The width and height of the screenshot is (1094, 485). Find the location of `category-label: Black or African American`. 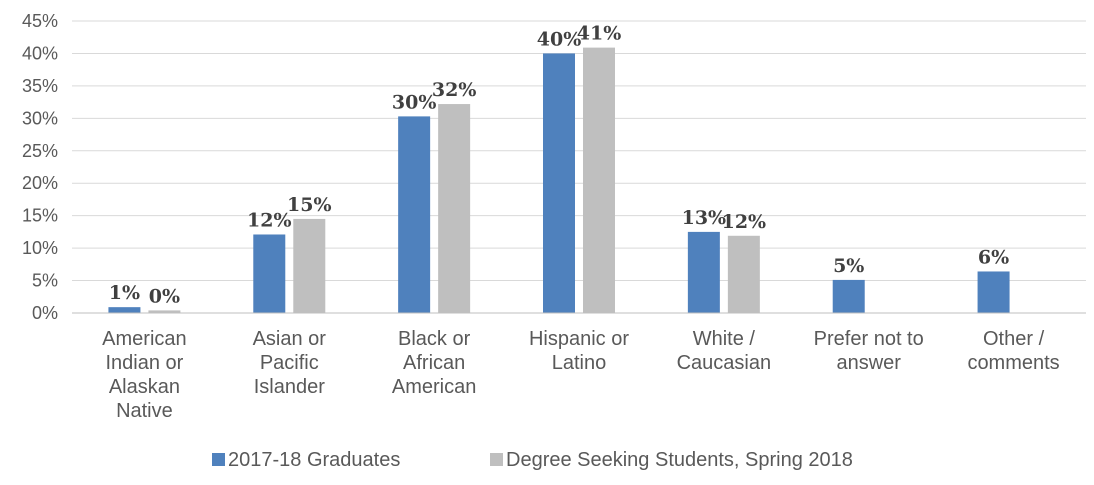

category-label: Black or African American is located at coordinates (434, 363).